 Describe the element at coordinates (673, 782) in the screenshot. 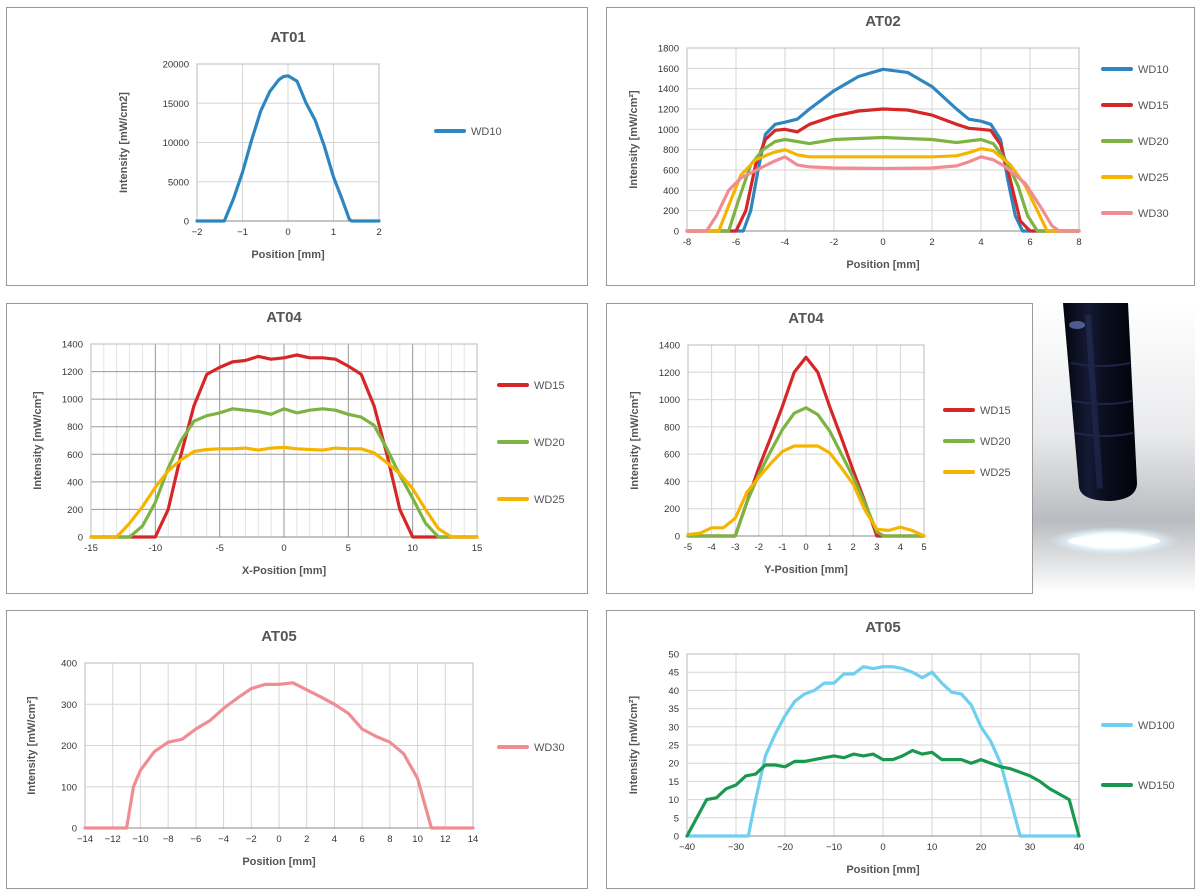

I see `y-tick-label: 15` at that location.